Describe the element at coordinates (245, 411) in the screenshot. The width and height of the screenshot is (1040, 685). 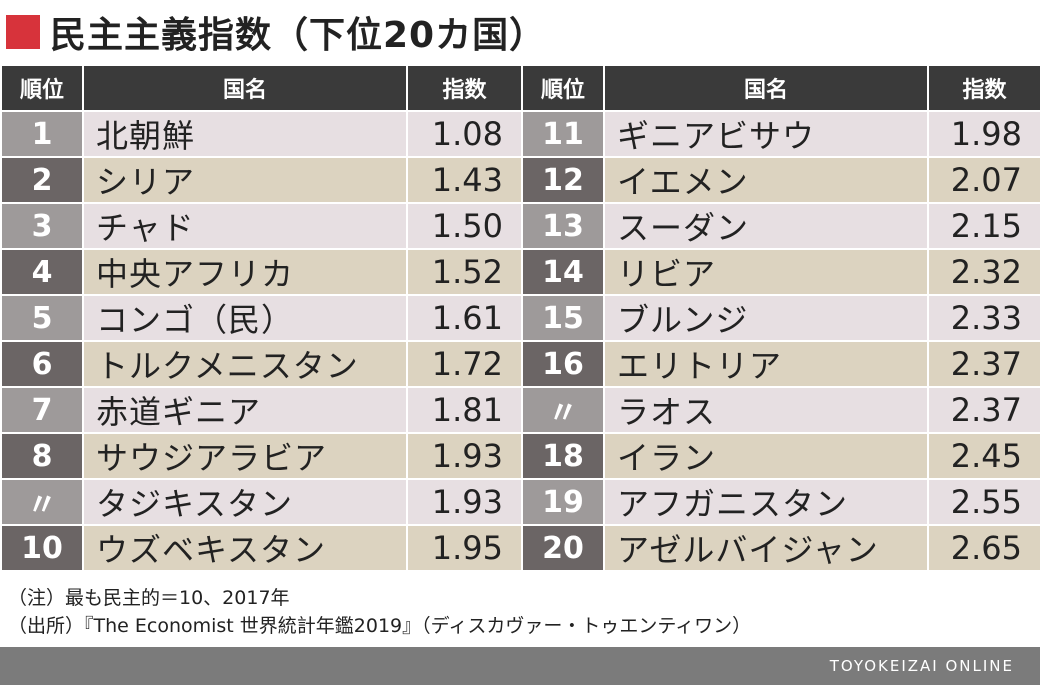
I see `country-name-cell: 赤道ギニア` at that location.